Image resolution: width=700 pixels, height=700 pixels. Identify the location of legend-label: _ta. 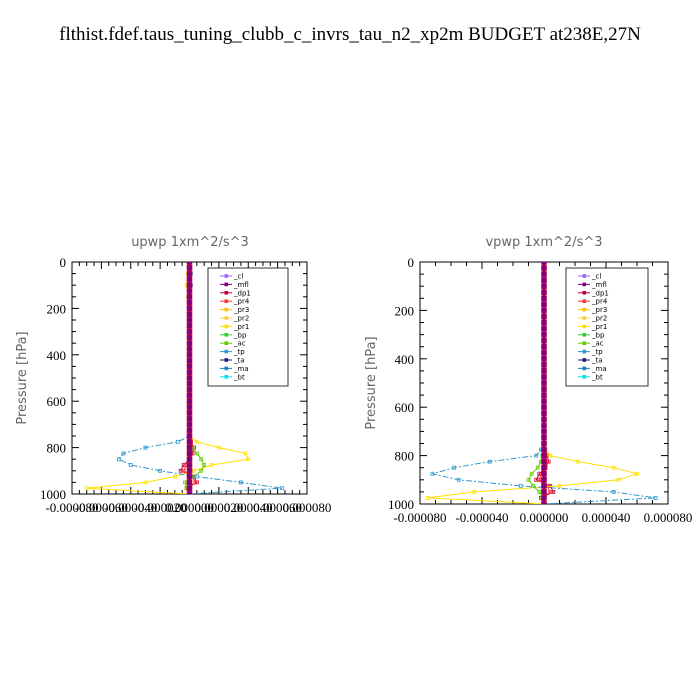
(239, 361).